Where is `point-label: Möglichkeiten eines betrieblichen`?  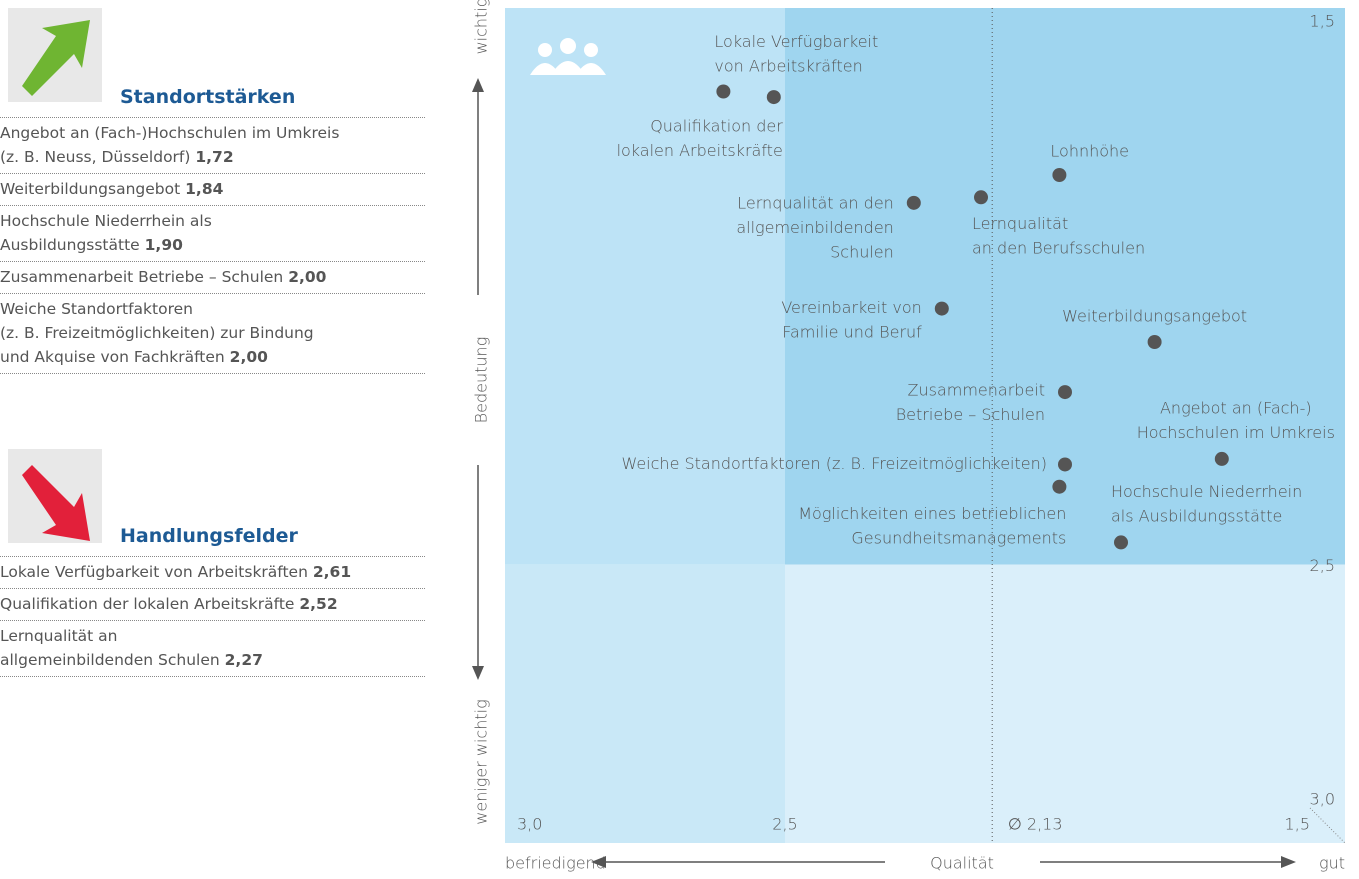 point-label: Möglichkeiten eines betrieblichen is located at coordinates (932, 513).